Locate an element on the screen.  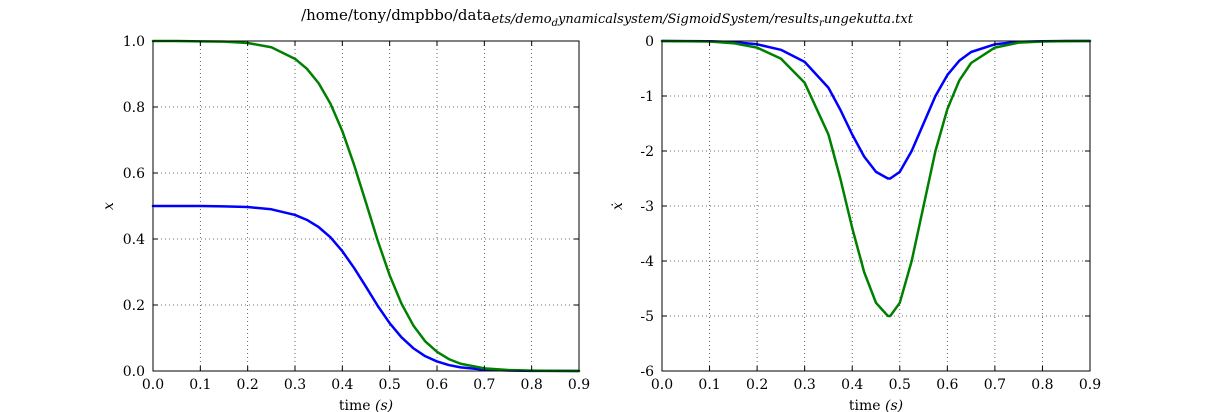
position-x-tick-label: 0.3 is located at coordinates (295, 385).